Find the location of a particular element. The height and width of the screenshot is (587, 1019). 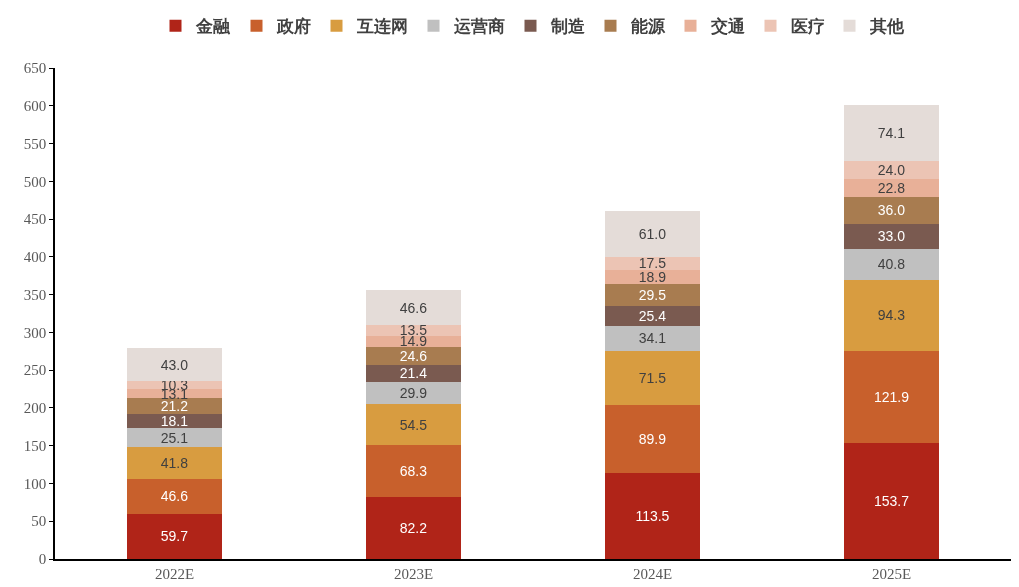

legend-label: 医疗 is located at coordinates (807, 27).